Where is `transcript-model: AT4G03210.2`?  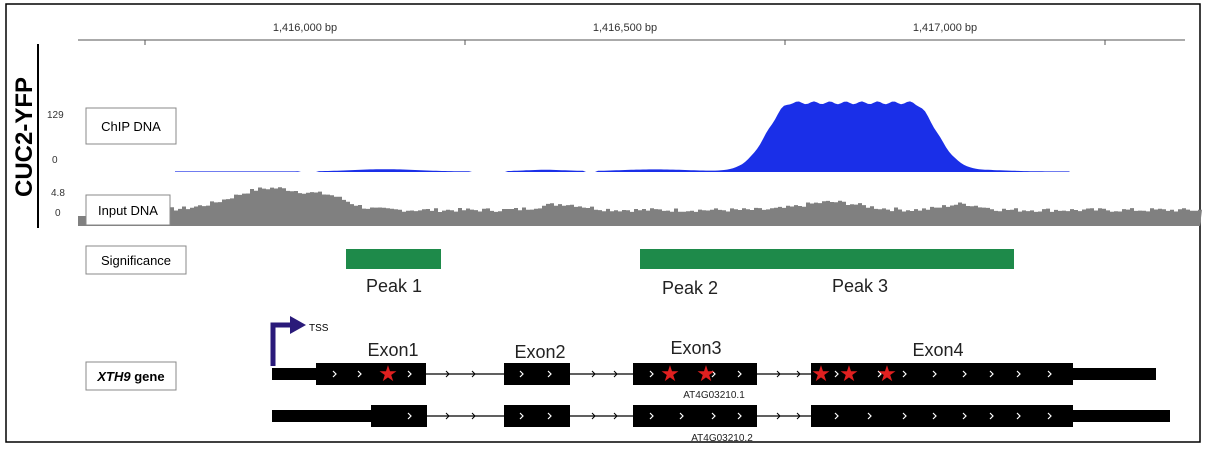 transcript-model: AT4G03210.2 is located at coordinates (721, 424).